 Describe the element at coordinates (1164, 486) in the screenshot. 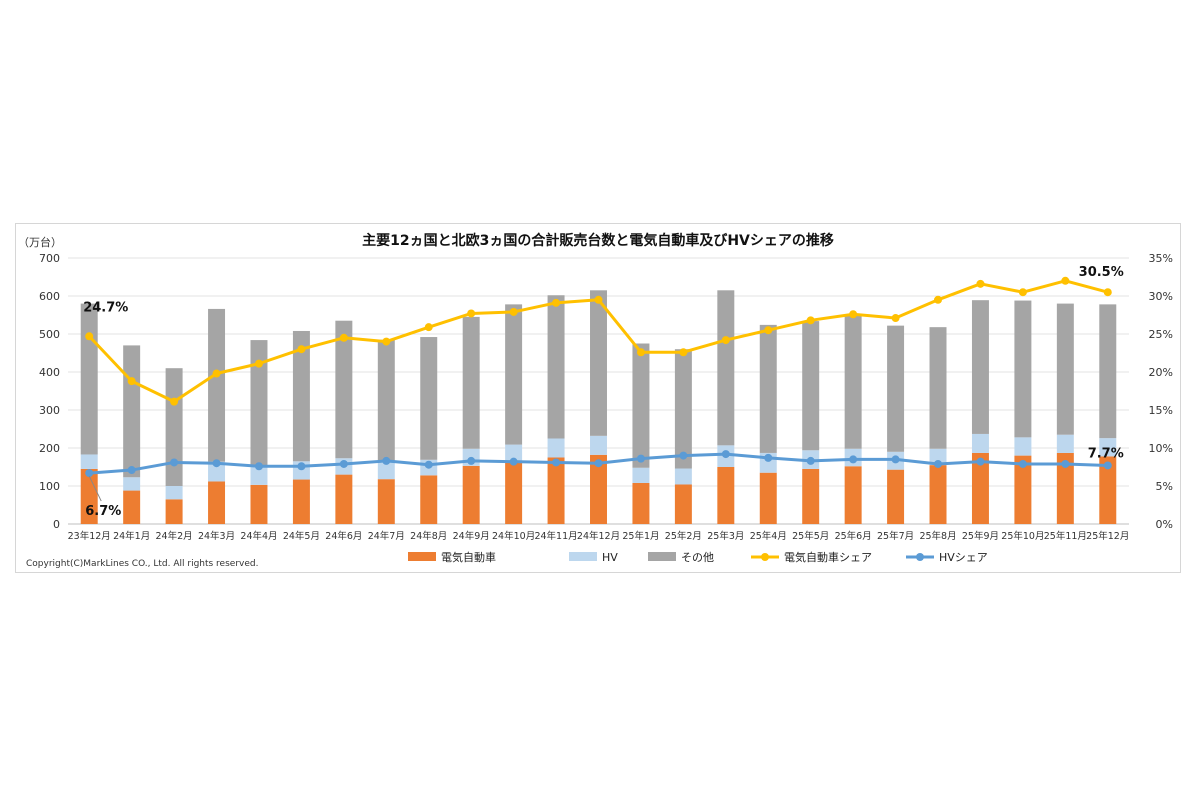

I see `y2-tick-label: 5%` at that location.